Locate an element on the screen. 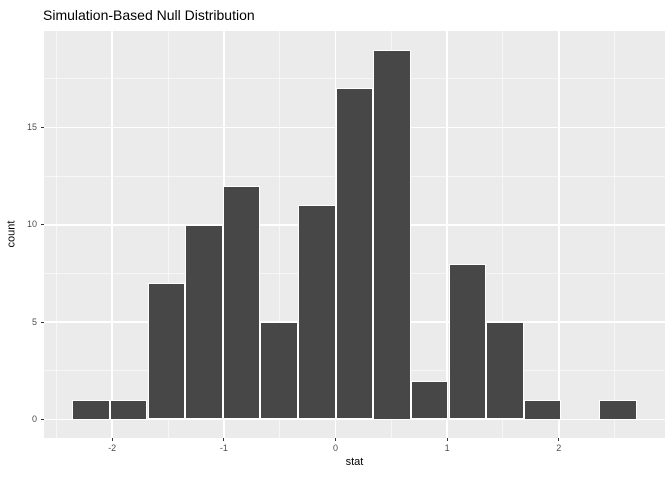  grid-minor-y is located at coordinates (354, 79).